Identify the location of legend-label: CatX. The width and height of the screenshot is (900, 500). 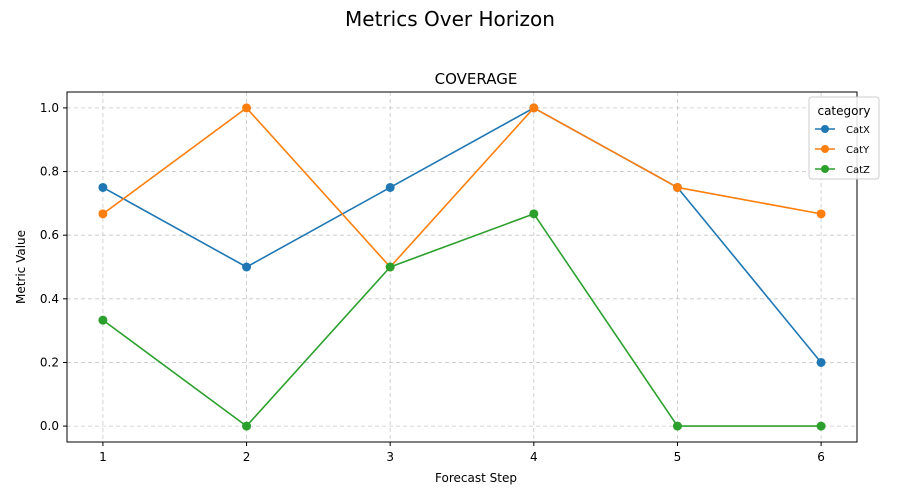
(858, 130).